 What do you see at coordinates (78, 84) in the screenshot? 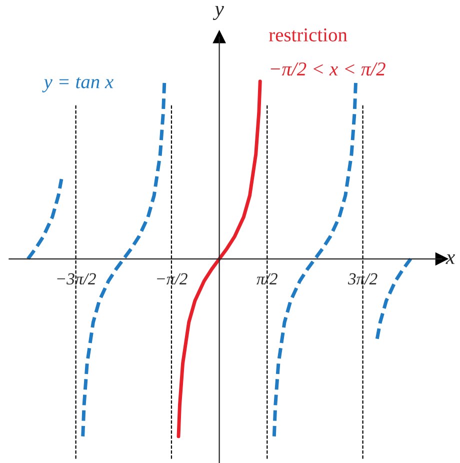
I see `annotation: y = tan x` at bounding box center [78, 84].